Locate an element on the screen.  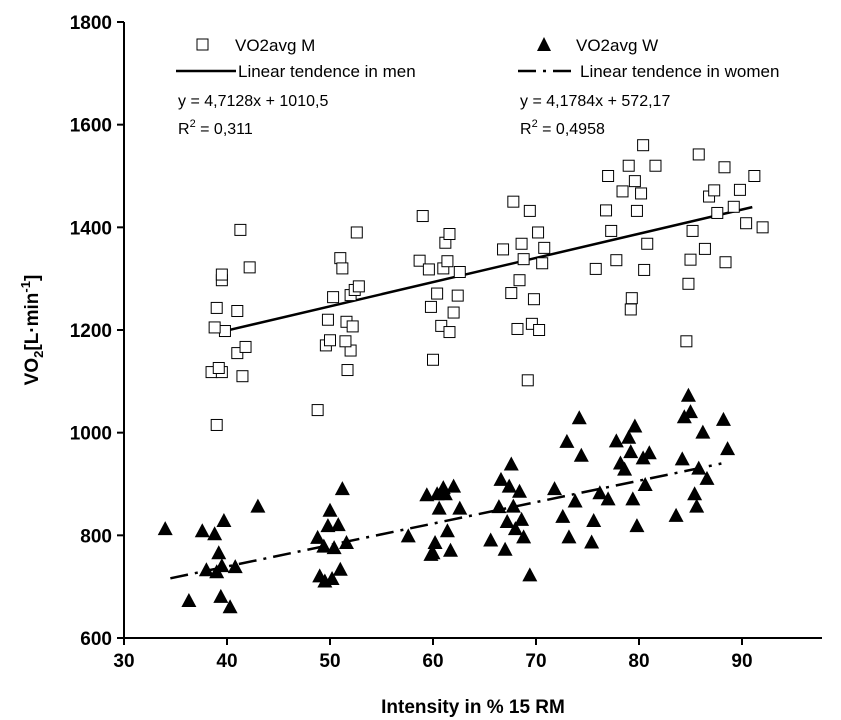
x-tick-label: 90 is located at coordinates (741, 661).